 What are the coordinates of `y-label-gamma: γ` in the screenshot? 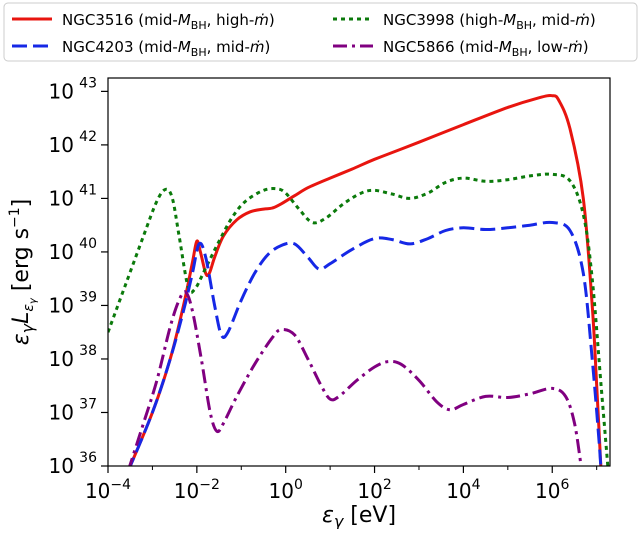 It's located at (27, 327).